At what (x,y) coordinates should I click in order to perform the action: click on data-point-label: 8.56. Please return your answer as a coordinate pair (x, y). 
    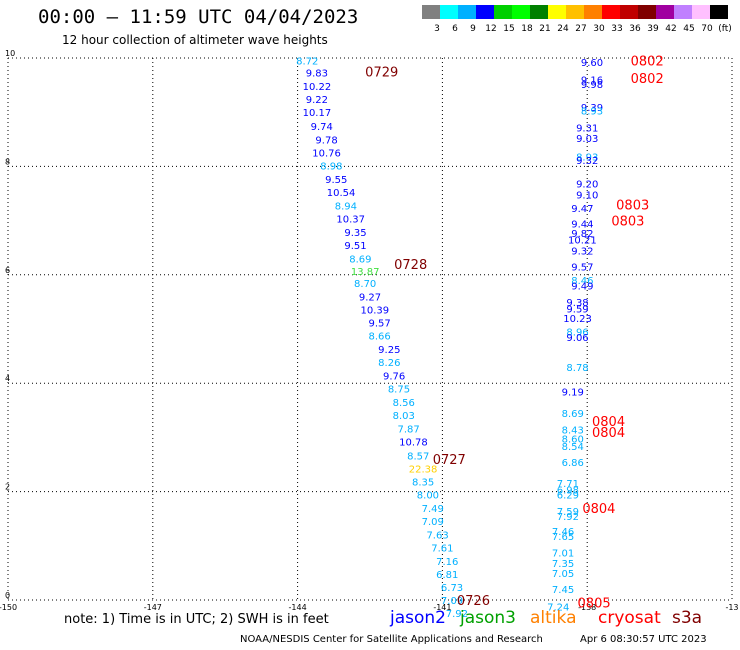
    Looking at the image, I should click on (404, 403).